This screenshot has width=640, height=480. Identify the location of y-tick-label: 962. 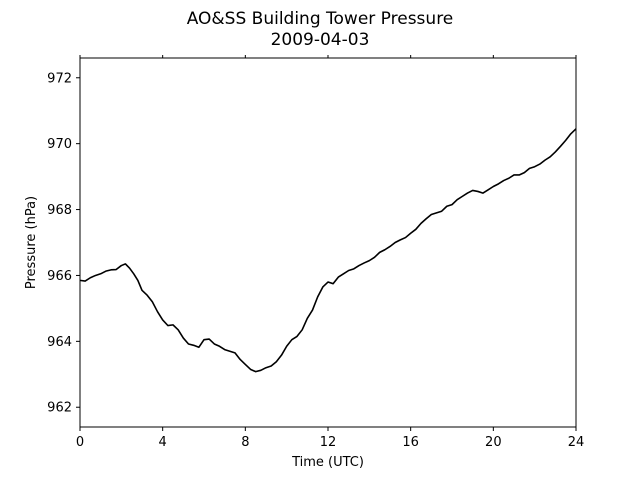
(59, 408).